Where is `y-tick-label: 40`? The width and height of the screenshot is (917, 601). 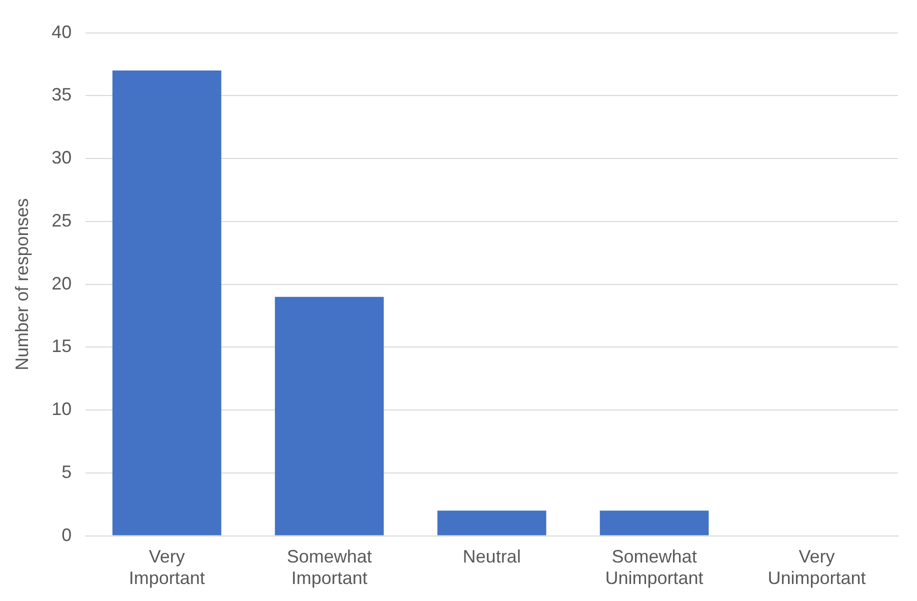 y-tick-label: 40 is located at coordinates (62, 32).